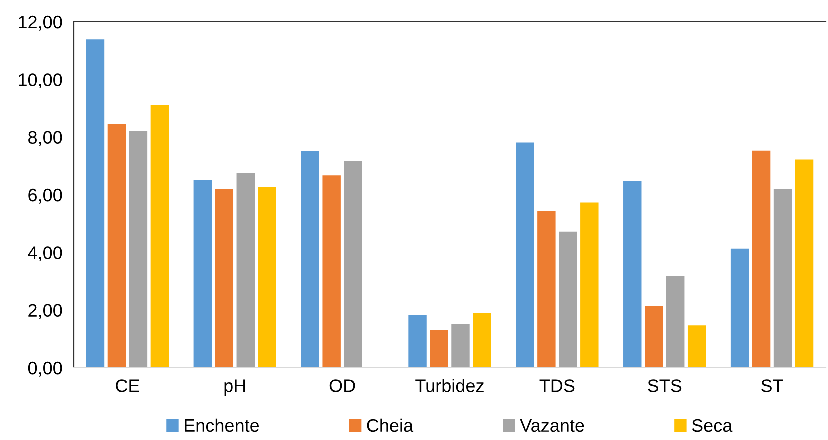 The image size is (828, 440). I want to click on x-tick-label: TDS, so click(557, 386).